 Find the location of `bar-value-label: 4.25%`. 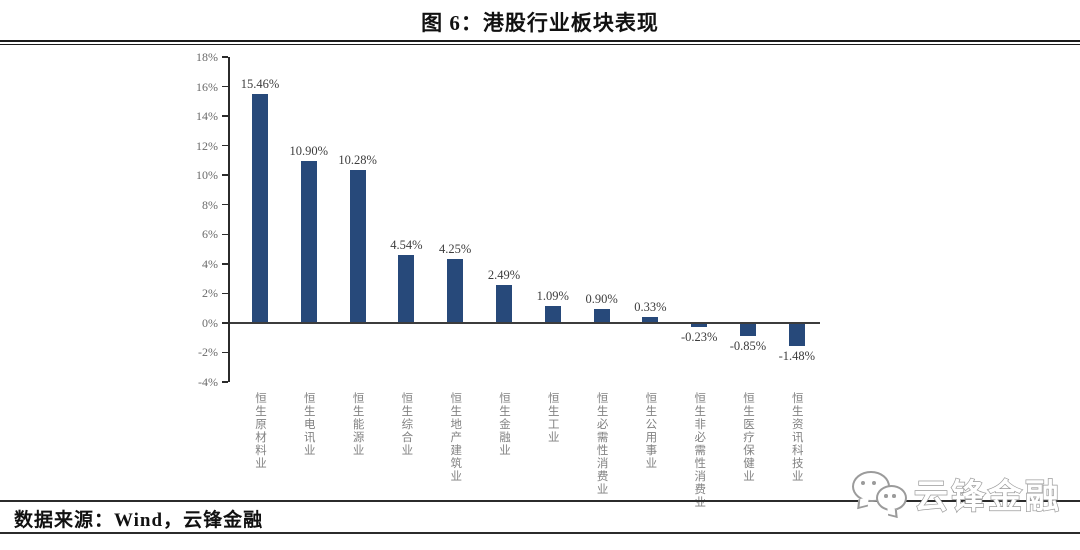

bar-value-label: 4.25% is located at coordinates (455, 249).